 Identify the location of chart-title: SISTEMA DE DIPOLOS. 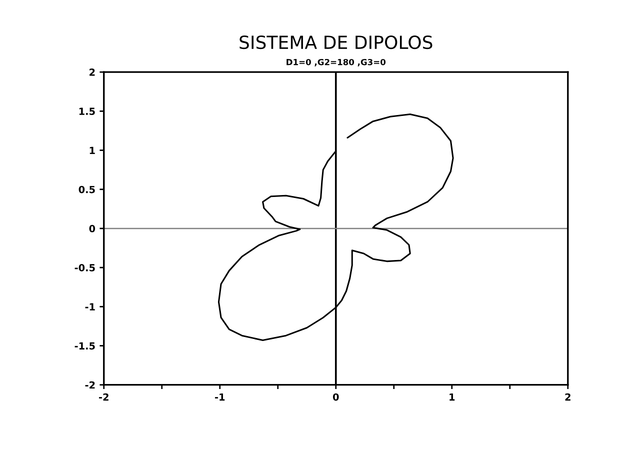
(336, 42).